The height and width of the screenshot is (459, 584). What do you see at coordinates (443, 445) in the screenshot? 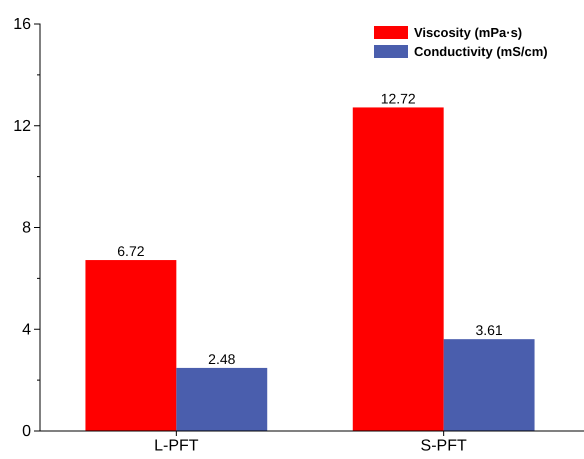
I see `x-tick-label: S-PFT` at bounding box center [443, 445].